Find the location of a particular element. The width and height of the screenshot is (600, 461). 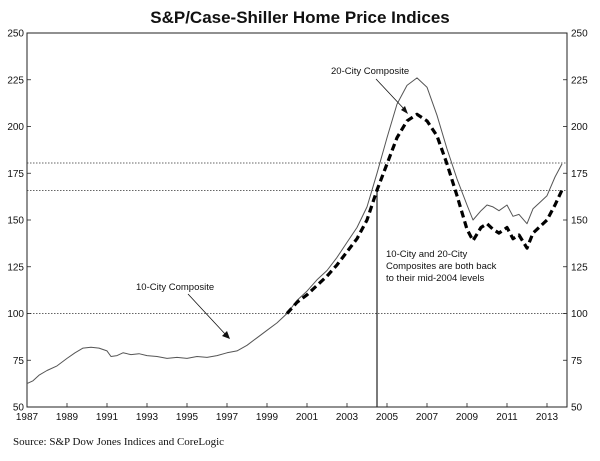

chart-title: S&P/Case-Shiller Home Price Indices is located at coordinates (300, 17).